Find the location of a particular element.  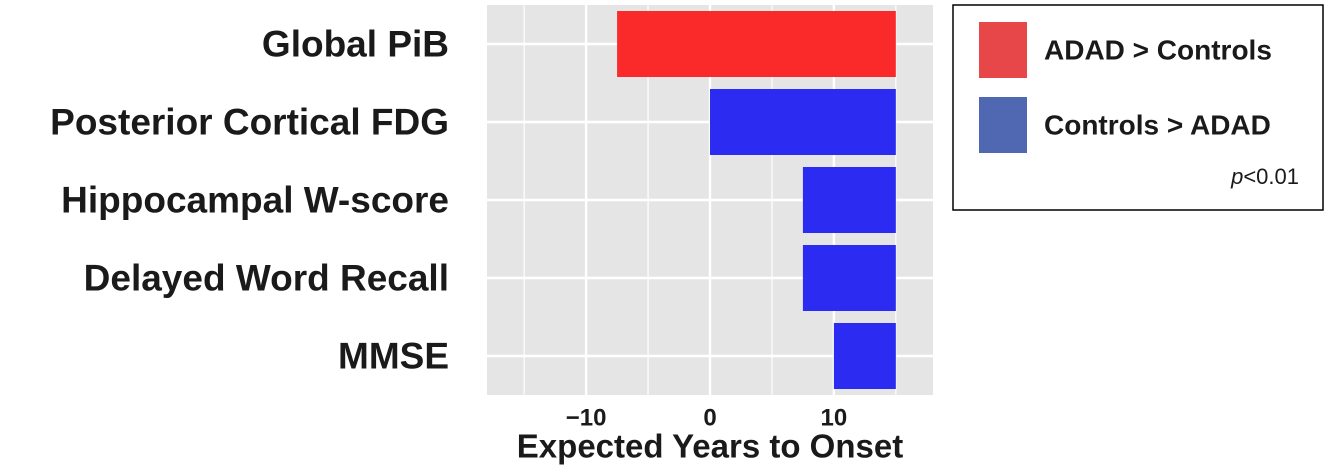

legend-label: Controls > ADAD is located at coordinates (1157, 125).